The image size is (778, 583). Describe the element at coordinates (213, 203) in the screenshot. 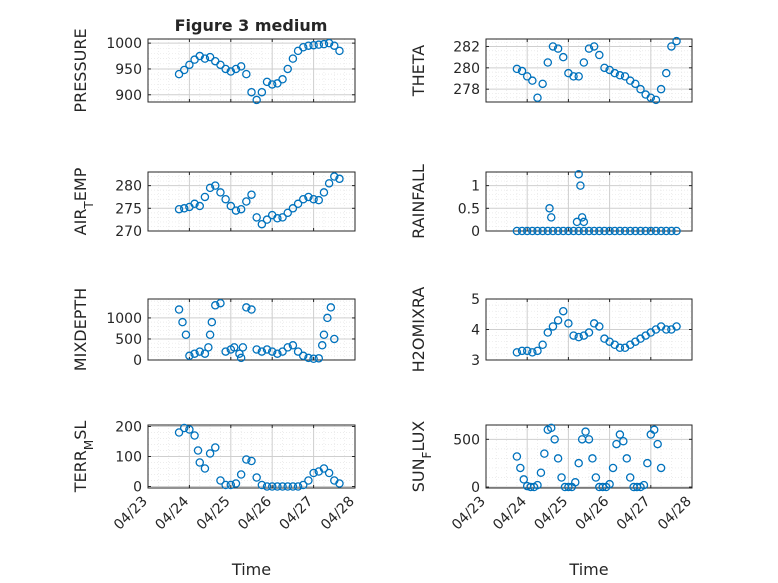

I see `subplot-air-temp: 270 275 280 AIRTEMP` at that location.